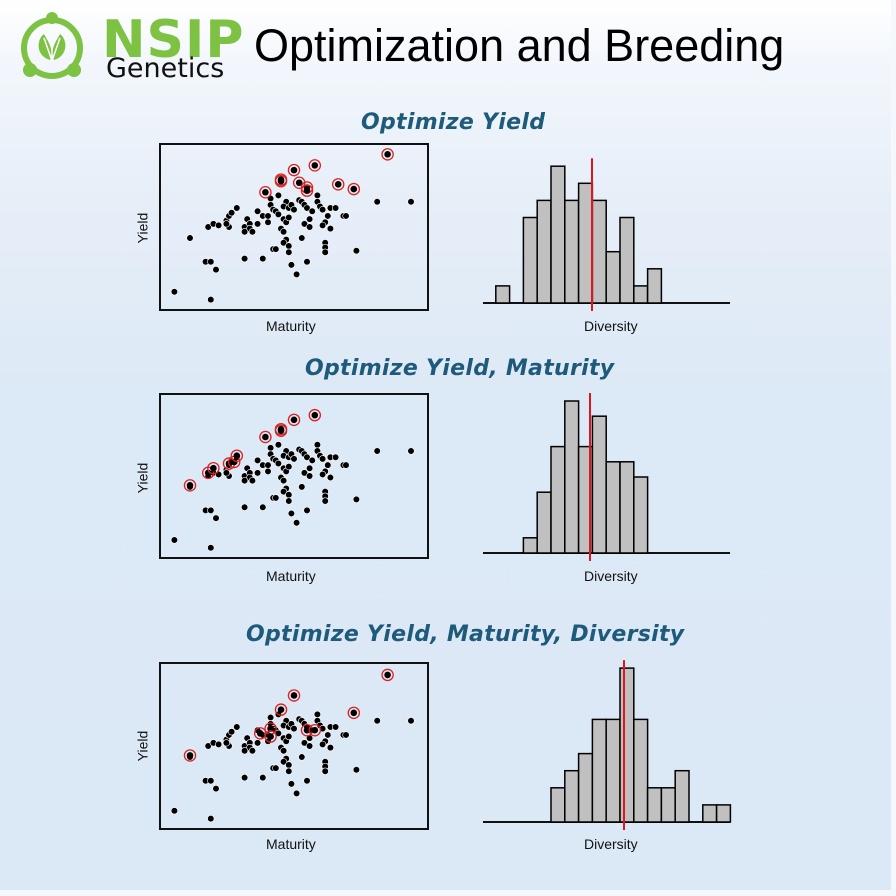  Describe the element at coordinates (294, 227) in the screenshot. I see `scatter-1-frame` at that location.